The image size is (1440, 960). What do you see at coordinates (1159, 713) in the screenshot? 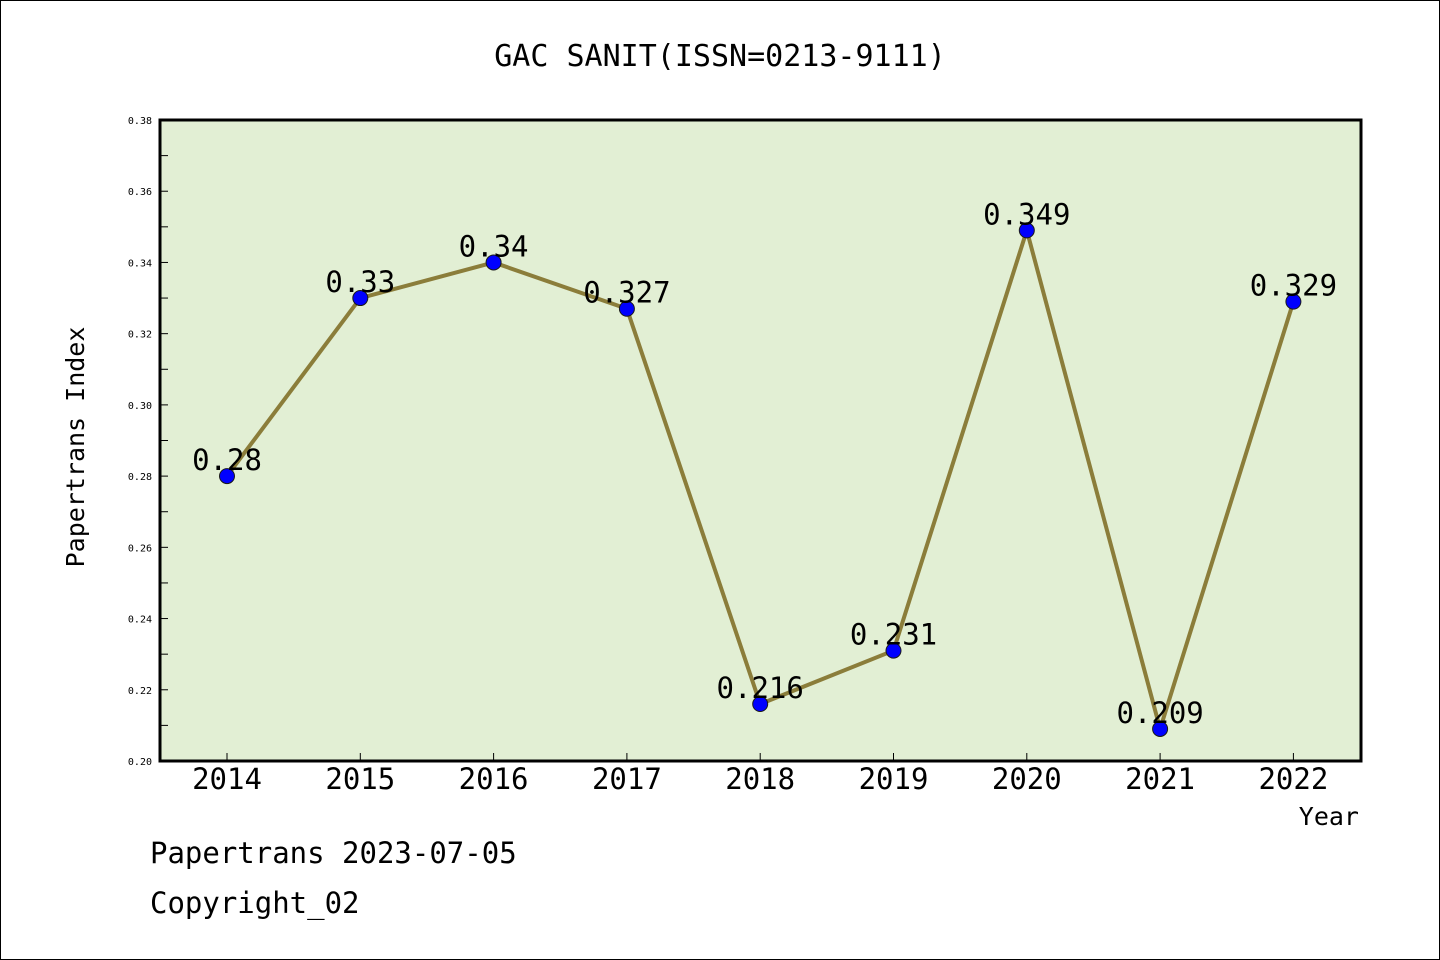
I see `data-label: 0.209` at bounding box center [1159, 713].